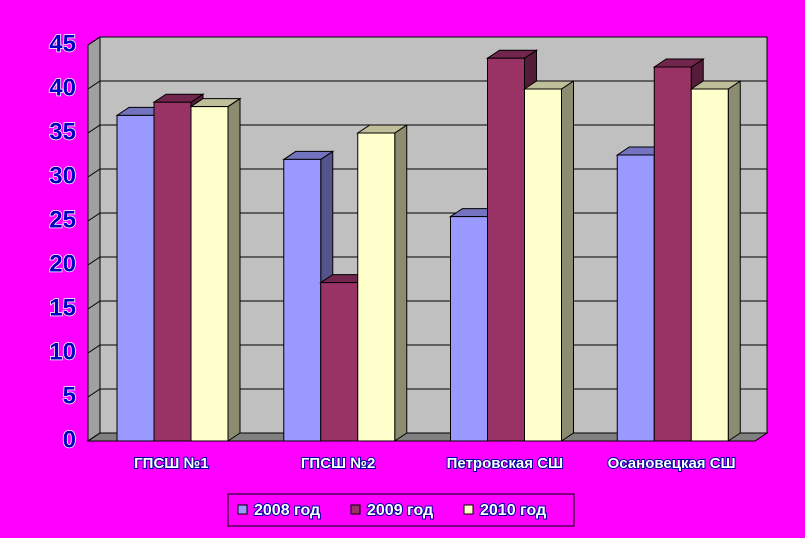 This screenshot has width=805, height=538. What do you see at coordinates (62, 307) in the screenshot?
I see `y-tick-label: 15` at bounding box center [62, 307].